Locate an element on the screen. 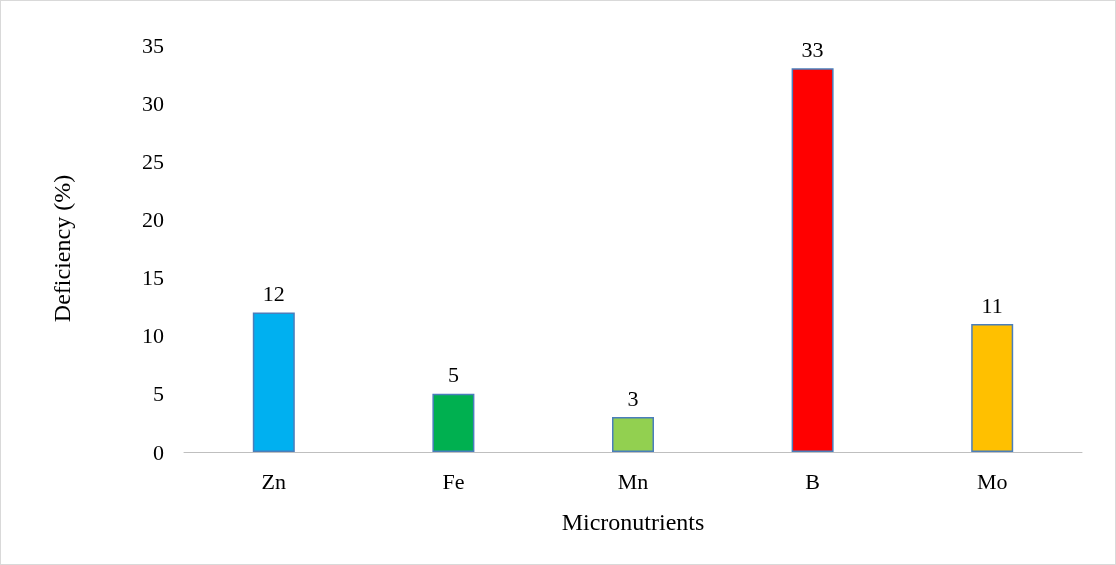  x-axis-title: Micronutrients is located at coordinates (633, 522).